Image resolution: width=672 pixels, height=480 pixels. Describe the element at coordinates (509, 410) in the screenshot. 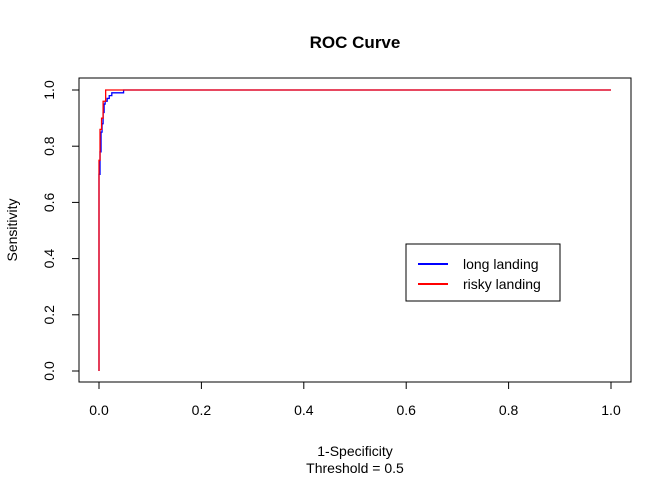

I see `x-tick-label: 0.8` at that location.